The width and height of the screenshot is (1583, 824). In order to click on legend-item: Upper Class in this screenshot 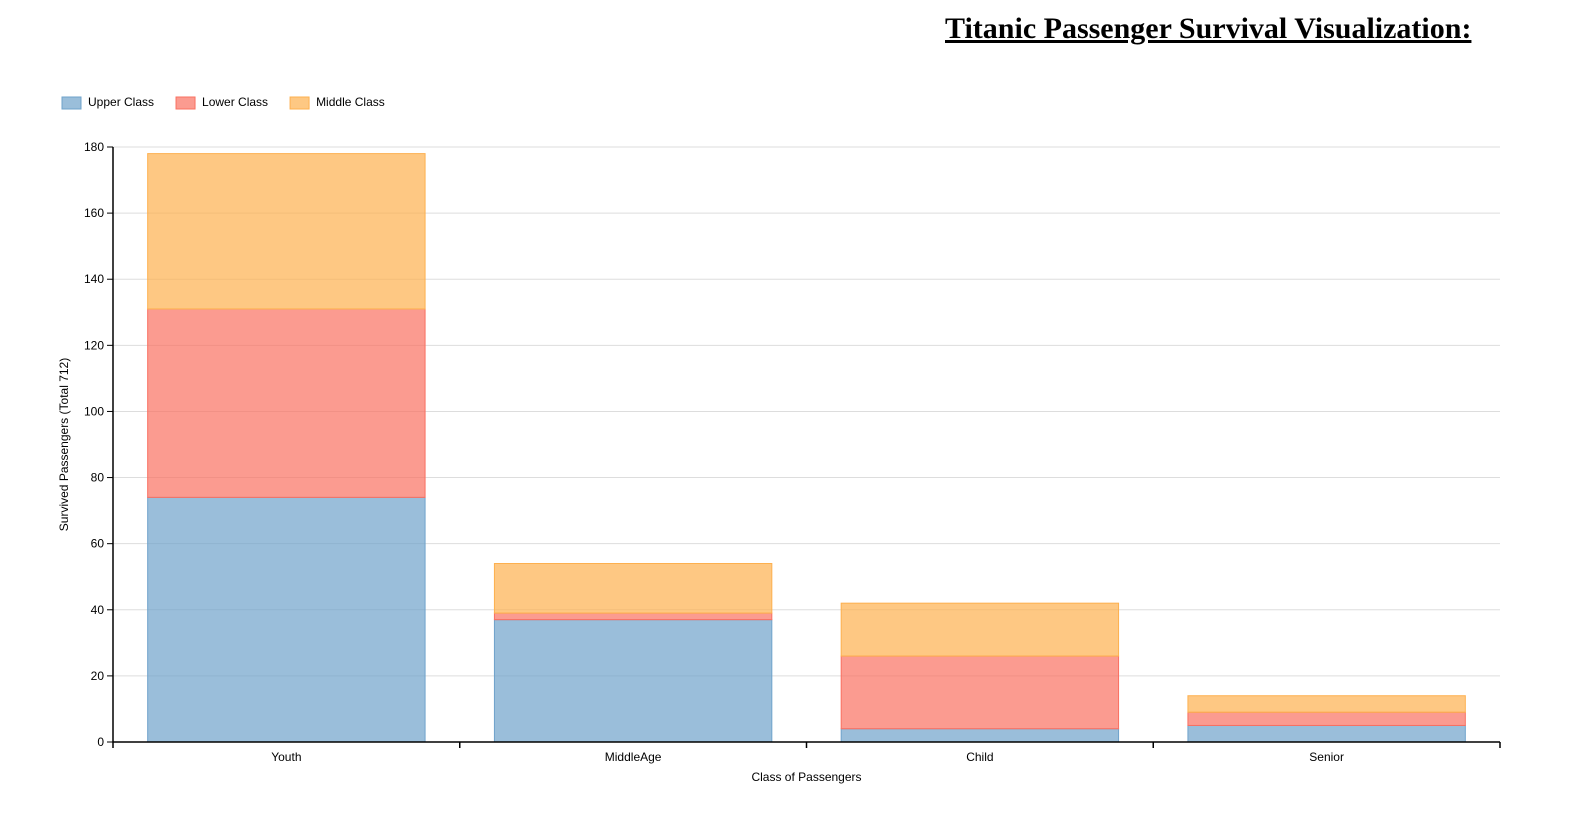, I will do `click(107, 102)`.